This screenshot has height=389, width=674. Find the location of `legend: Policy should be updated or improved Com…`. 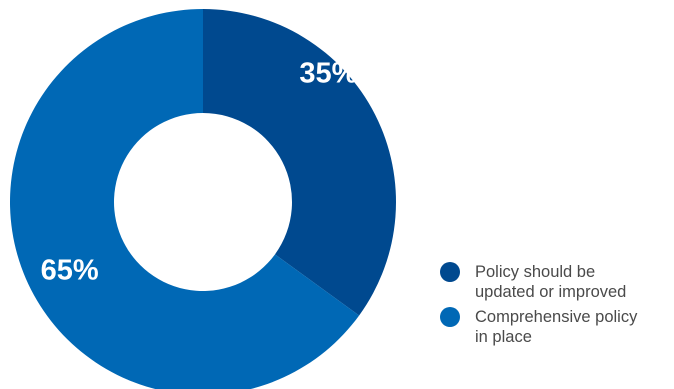

legend: Policy should be updated or improved Com… is located at coordinates (555, 307).